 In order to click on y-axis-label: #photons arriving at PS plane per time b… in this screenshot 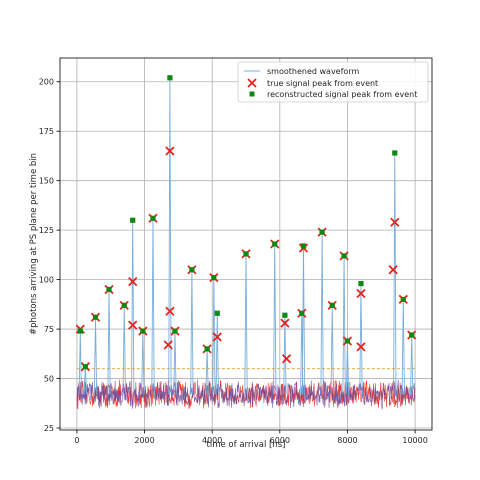, I will do `click(34, 244)`.